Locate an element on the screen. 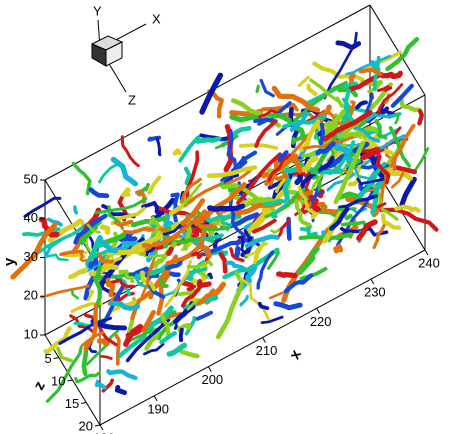 This screenshot has width=474, height=434. y-tick-label: 30 is located at coordinates (31, 256).